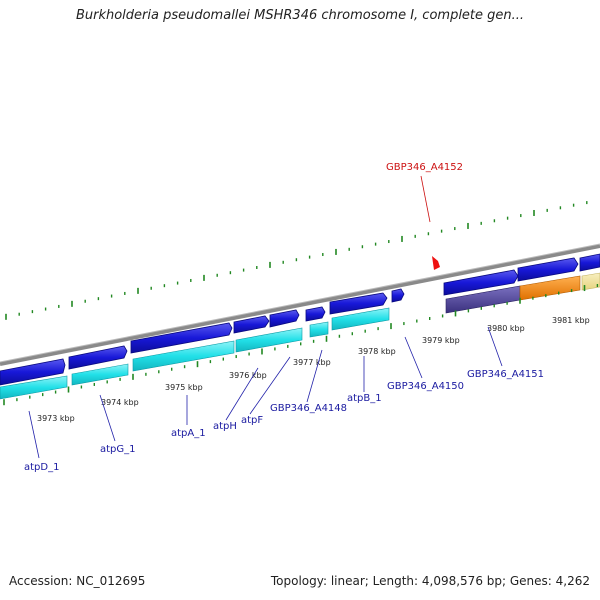  Describe the element at coordinates (377, 351) in the screenshot. I see `ruler-label: 3978 kbp` at that location.